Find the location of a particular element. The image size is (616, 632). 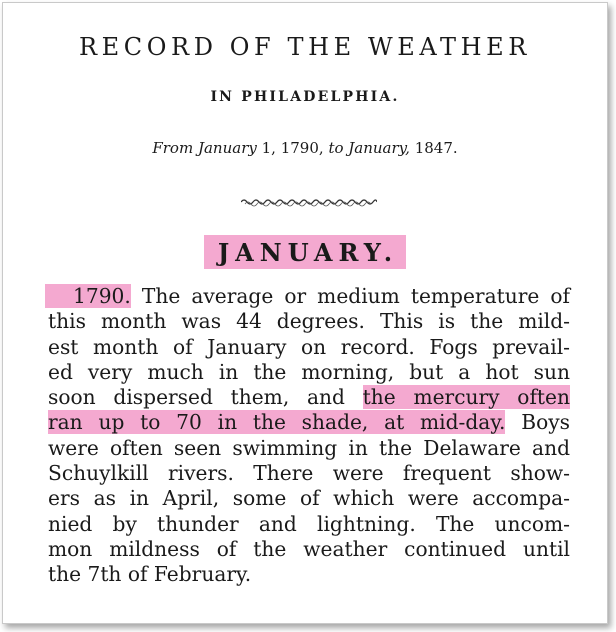

entry-year-highlight: 1790. is located at coordinates (88, 296).